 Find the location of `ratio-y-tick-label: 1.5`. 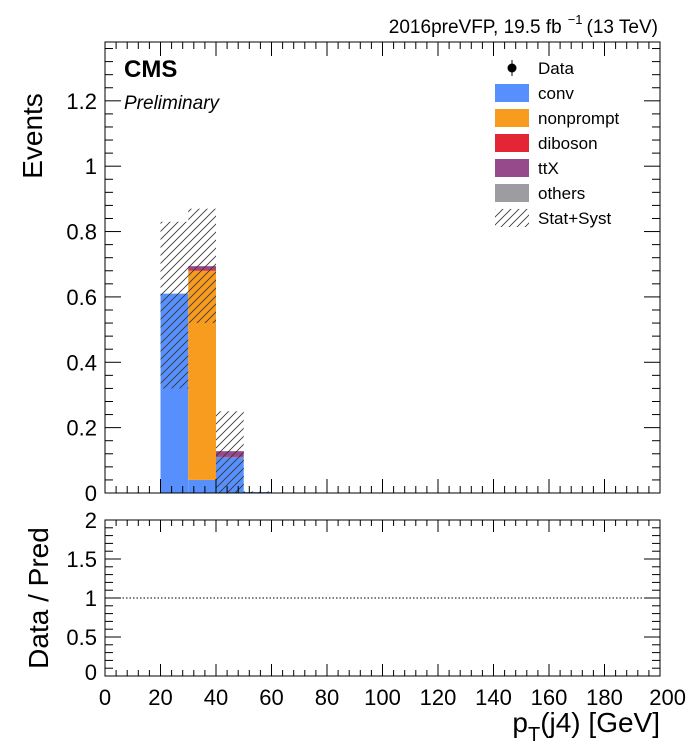

ratio-y-tick-label: 1.5 is located at coordinates (81, 559).